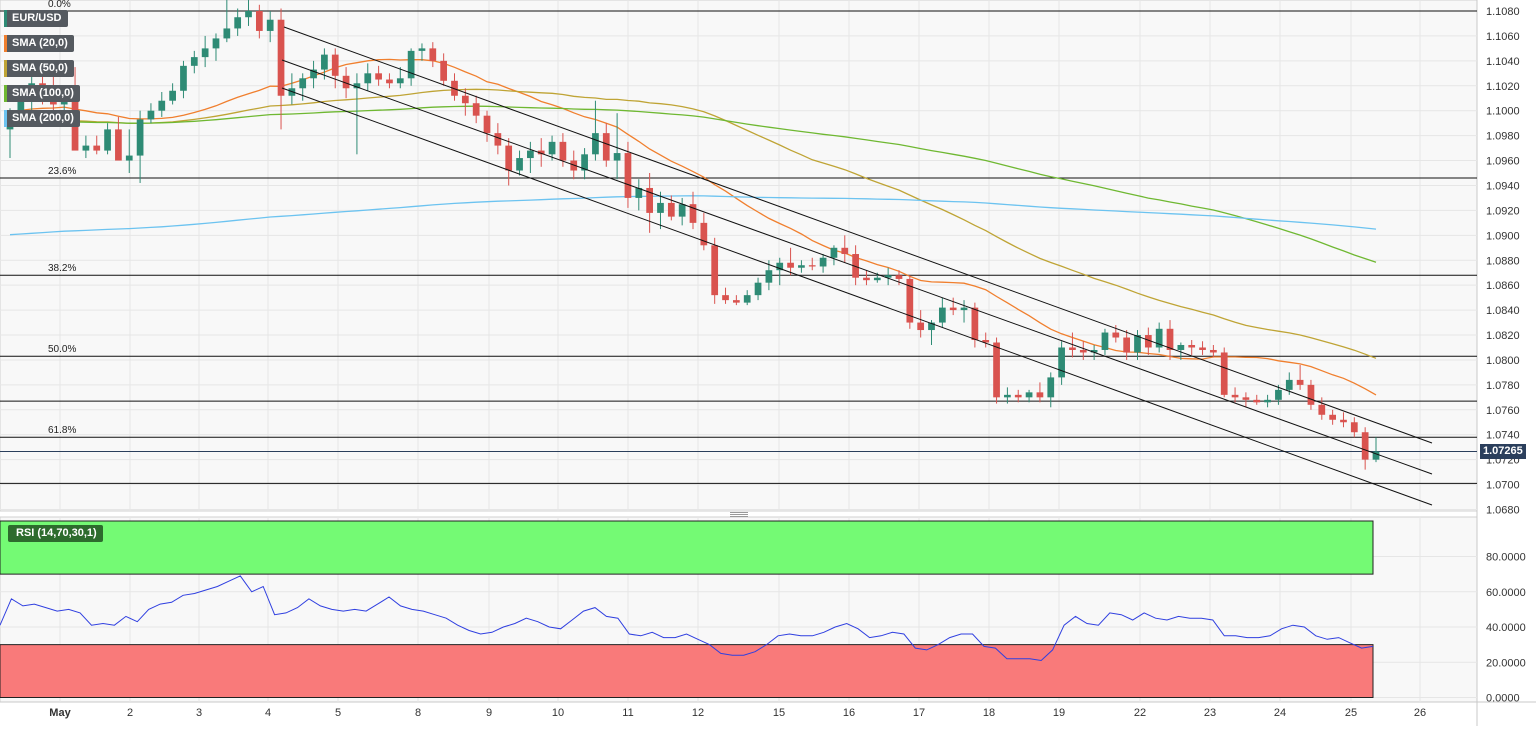  I want to click on x-tick-label: 22, so click(1140, 713).